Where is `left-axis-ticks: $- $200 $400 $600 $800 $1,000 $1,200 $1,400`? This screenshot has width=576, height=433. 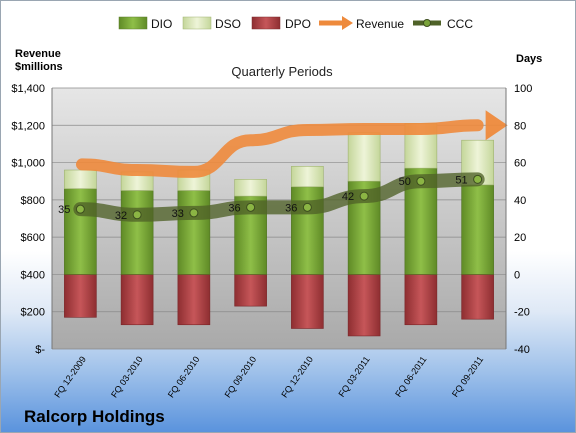
left-axis-ticks: $- $200 $400 $600 $800 $1,000 $1,200 $1,400 is located at coordinates (28, 219).